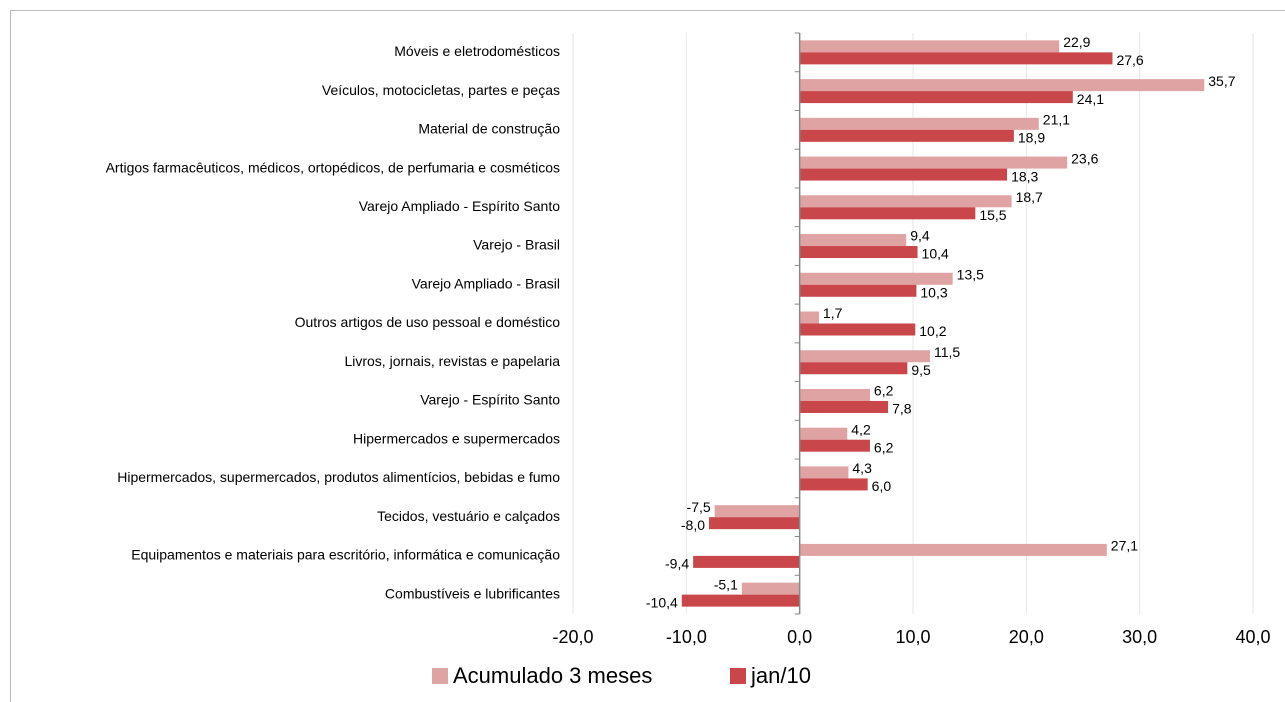 The image size is (1285, 702). Describe the element at coordinates (460, 206) in the screenshot. I see `y-tick-label: Varejo Ampliado - Espírito Santo` at that location.